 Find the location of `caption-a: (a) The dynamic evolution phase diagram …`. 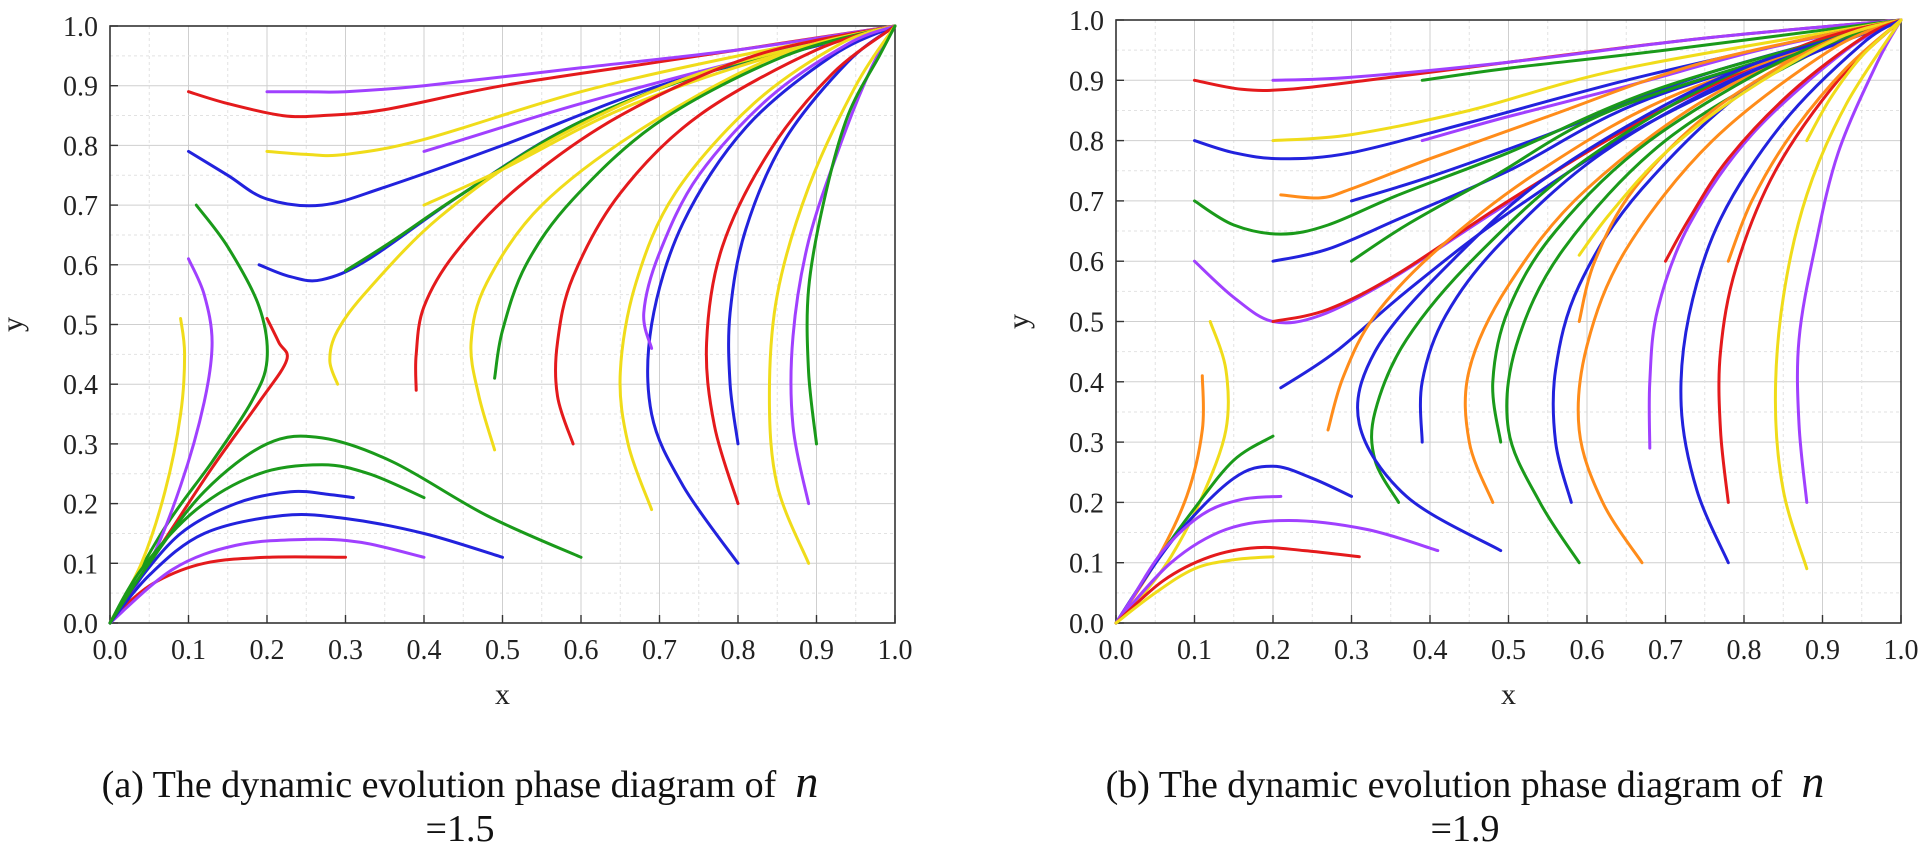

caption-a: (a) The dynamic evolution phase diagram … is located at coordinates (460, 805).